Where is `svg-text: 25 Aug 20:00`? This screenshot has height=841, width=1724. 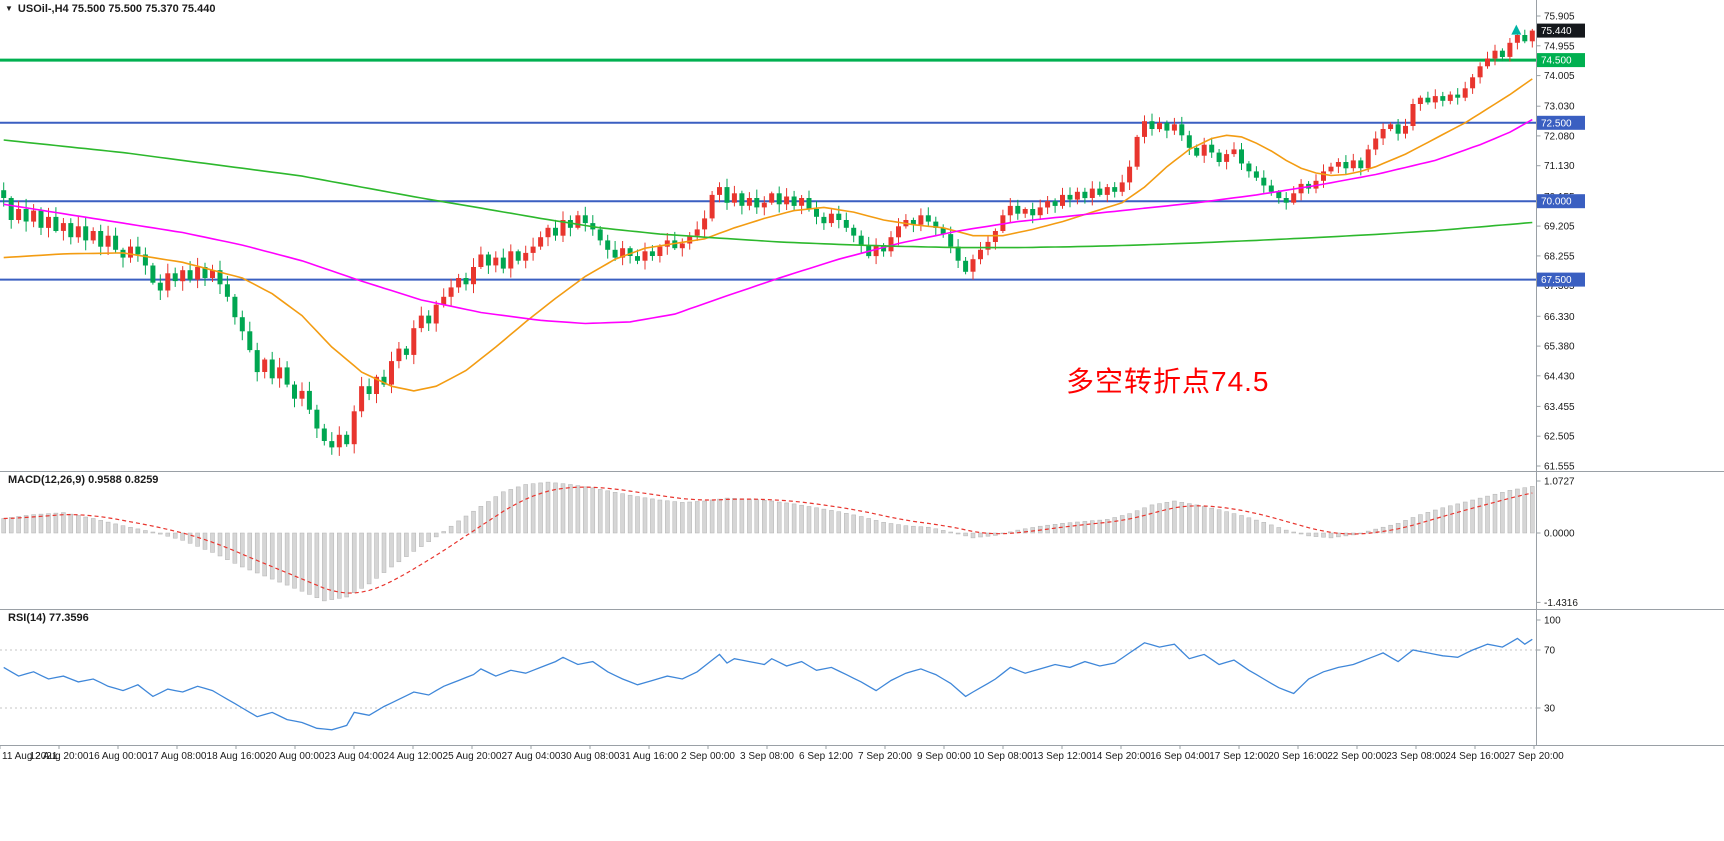 svg-text: 25 Aug 20:00 is located at coordinates (472, 756).